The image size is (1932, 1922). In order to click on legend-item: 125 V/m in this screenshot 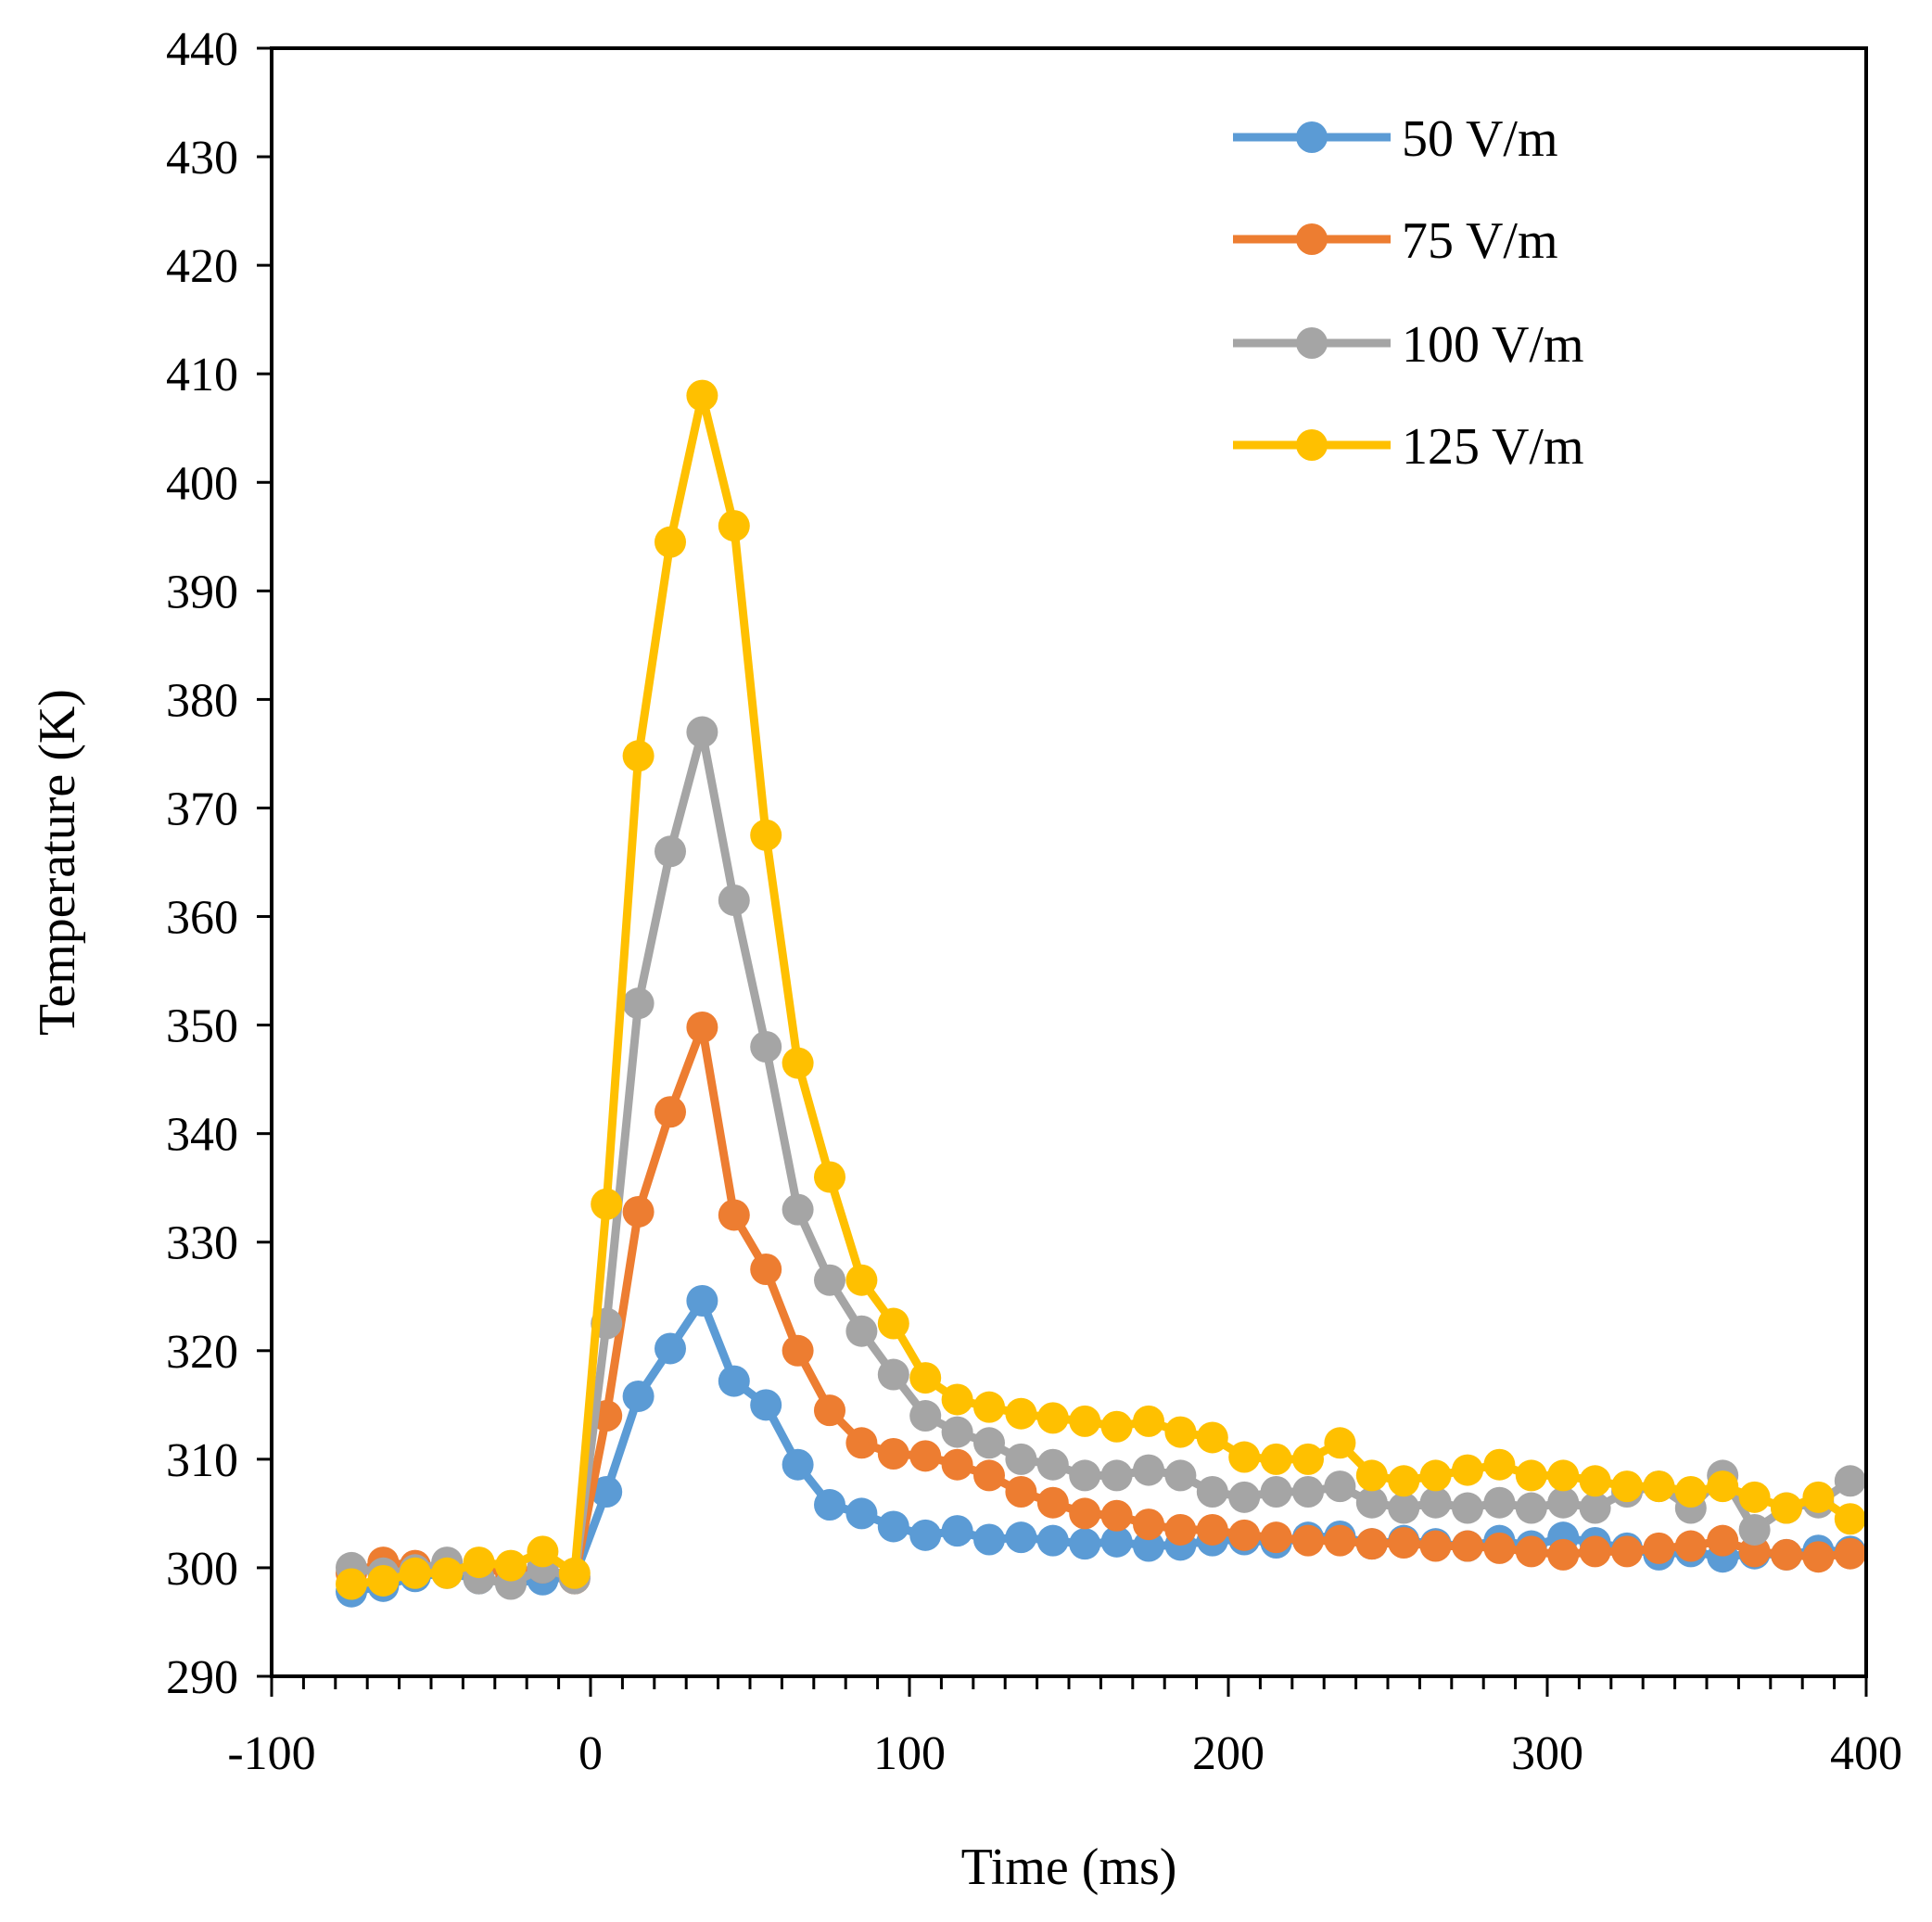, I will do `click(1408, 447)`.